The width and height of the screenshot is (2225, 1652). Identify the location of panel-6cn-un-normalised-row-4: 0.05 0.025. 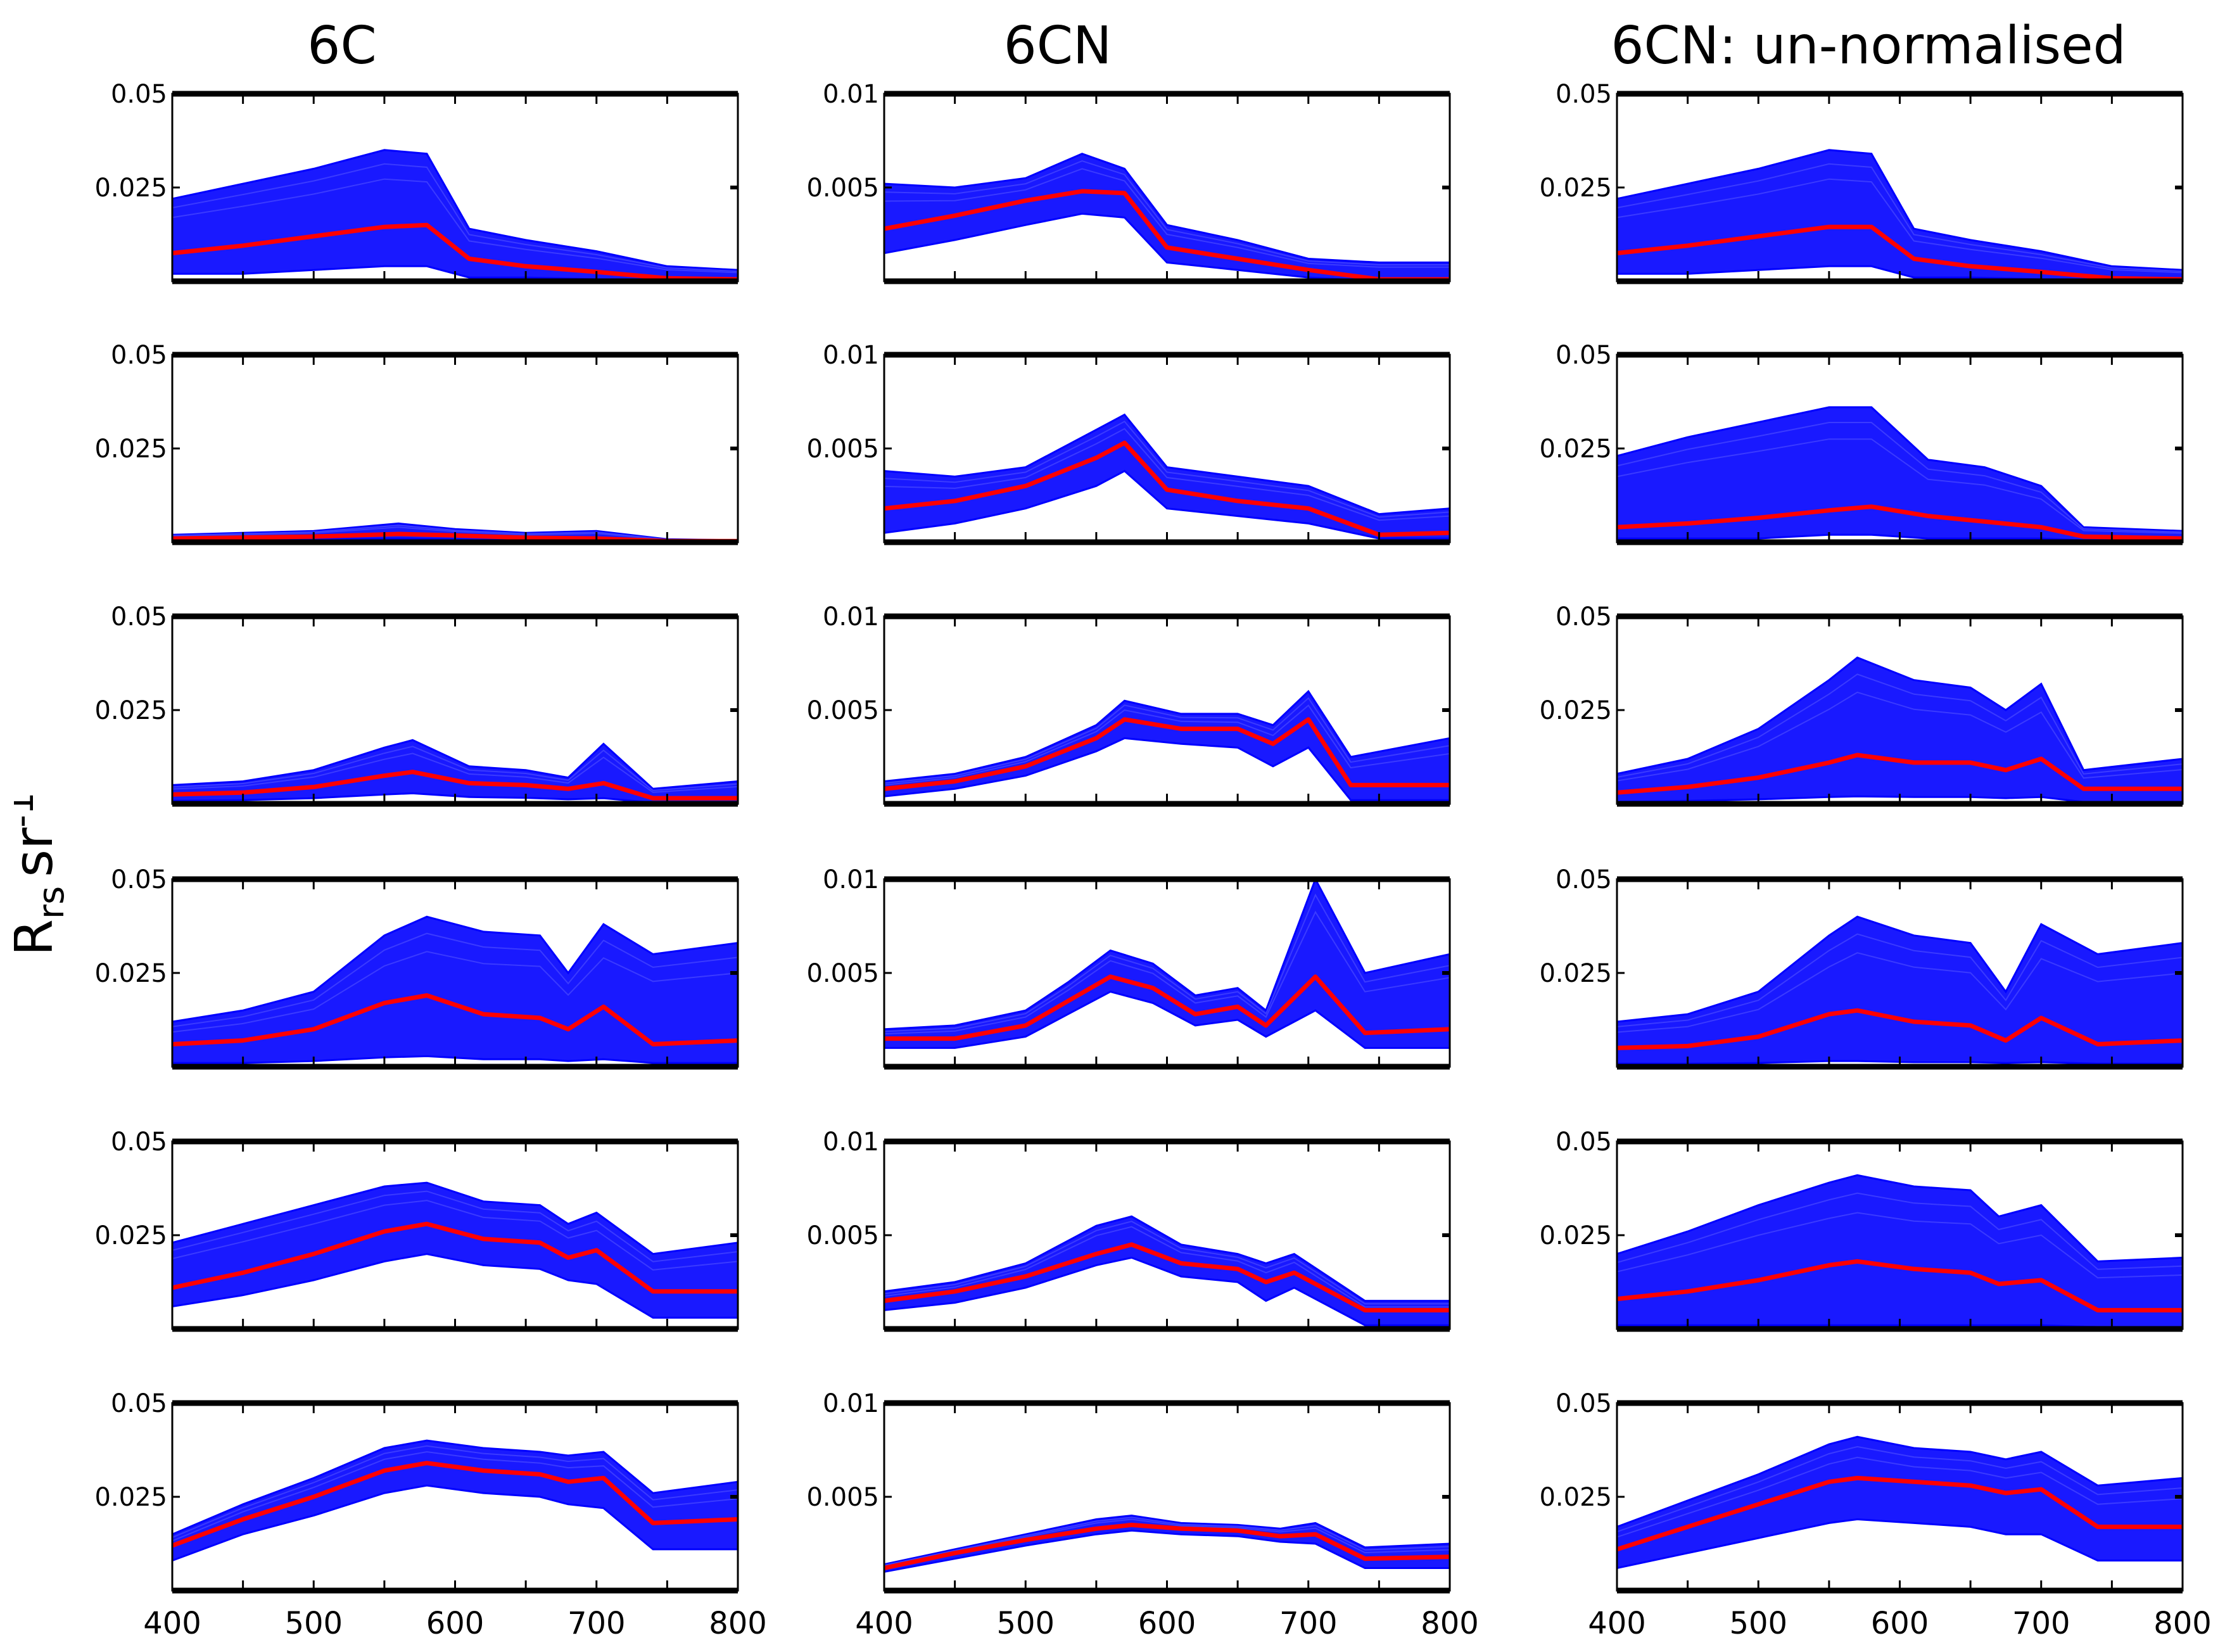
(1861, 967).